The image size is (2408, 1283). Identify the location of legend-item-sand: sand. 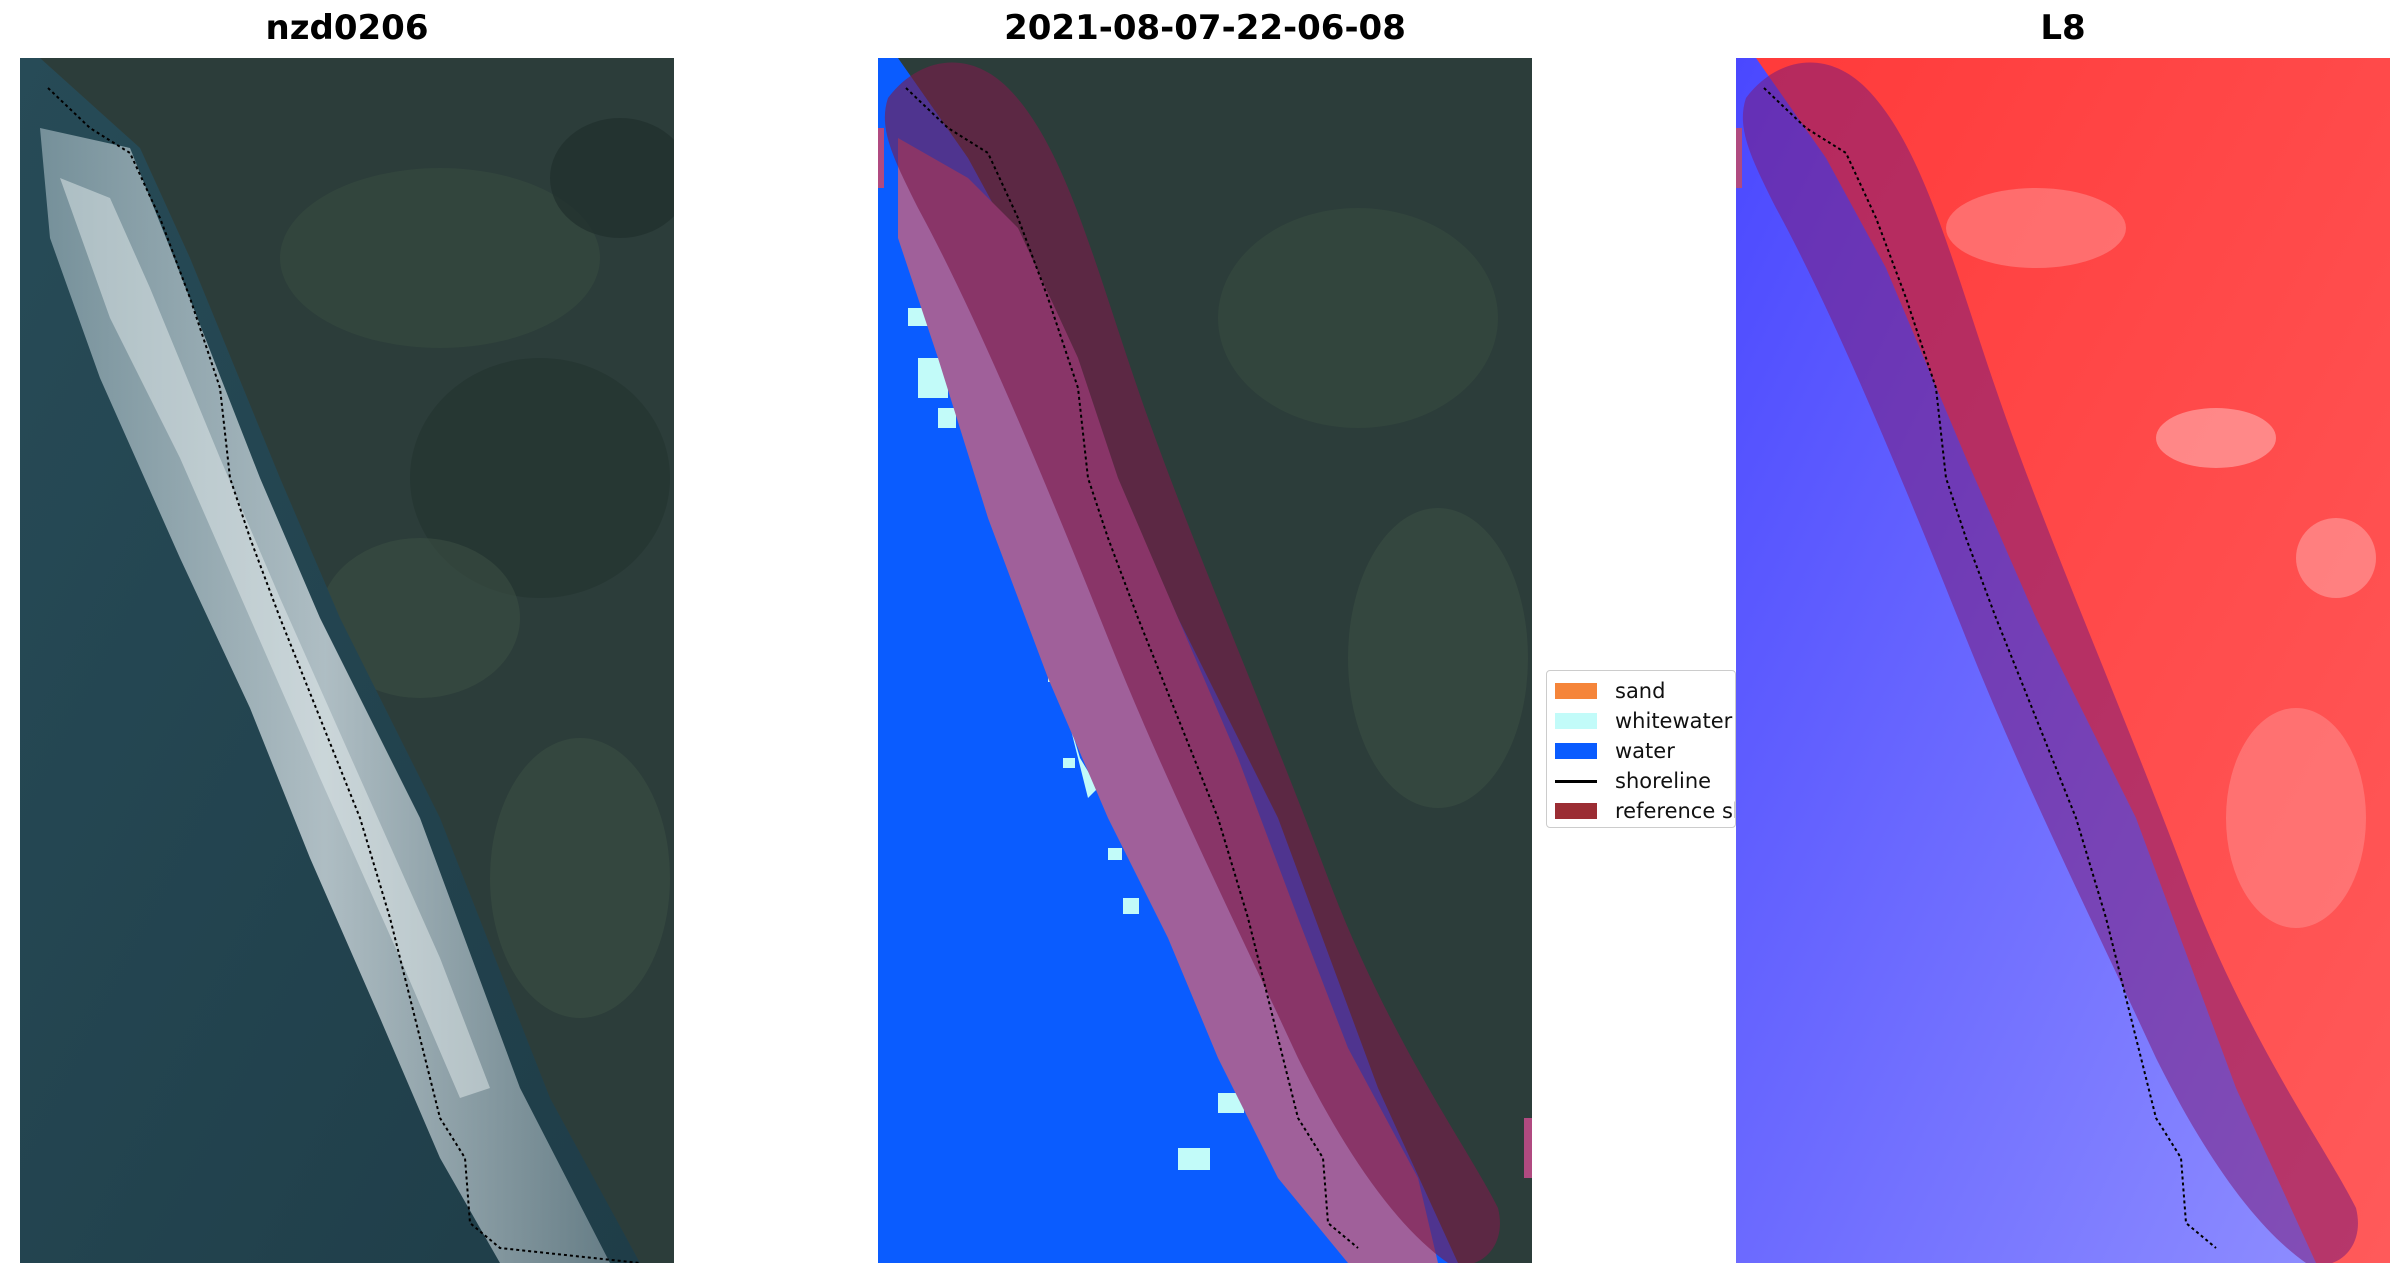
(1610, 691).